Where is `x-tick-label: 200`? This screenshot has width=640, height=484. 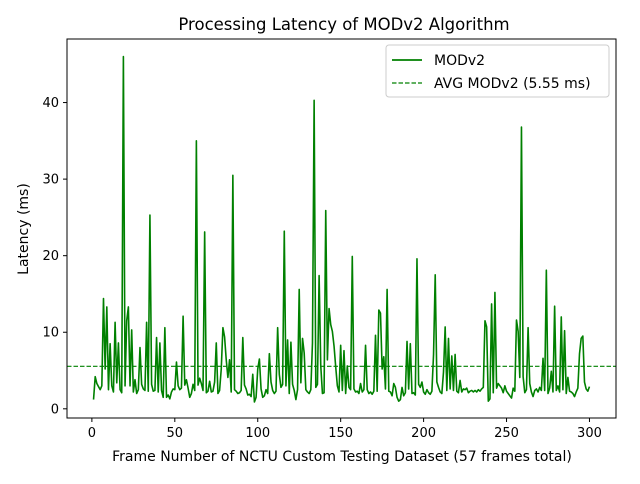 x-tick-label: 200 is located at coordinates (423, 433).